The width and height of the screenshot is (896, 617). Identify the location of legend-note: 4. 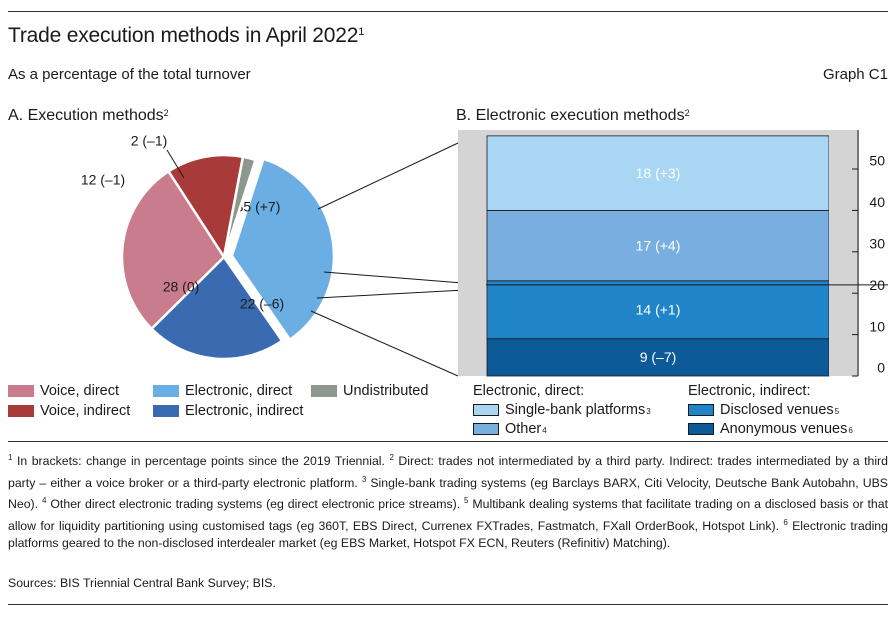
(544, 430).